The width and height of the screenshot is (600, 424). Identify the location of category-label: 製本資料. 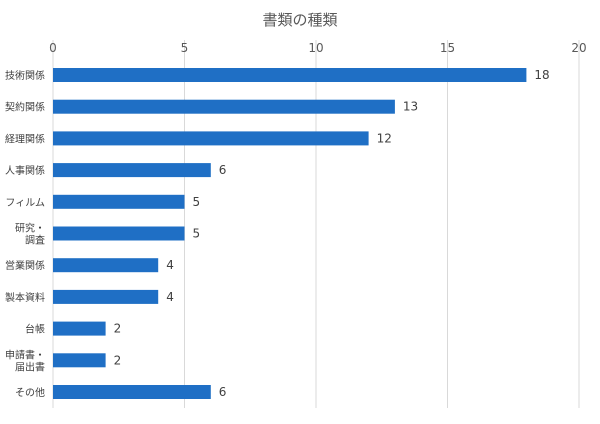
(25, 297).